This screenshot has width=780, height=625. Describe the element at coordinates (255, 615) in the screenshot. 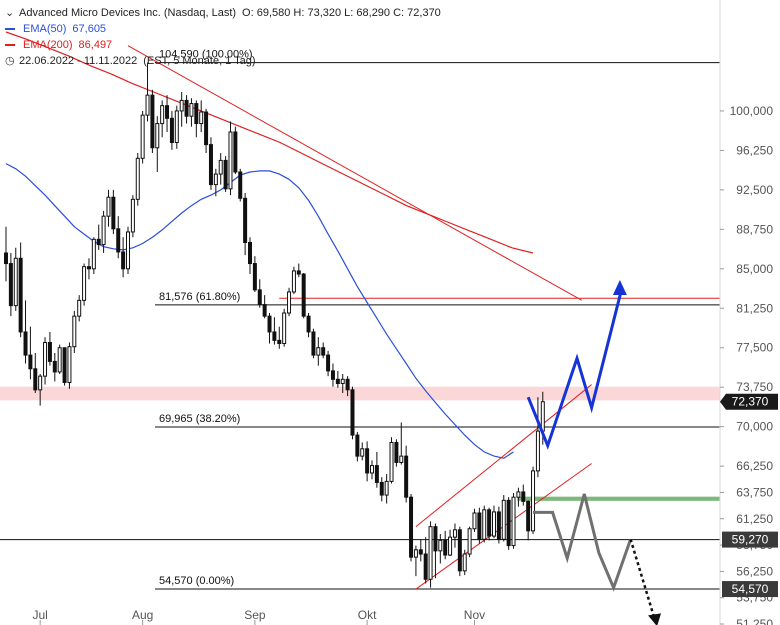

I see `time-tick-label: Sep` at that location.